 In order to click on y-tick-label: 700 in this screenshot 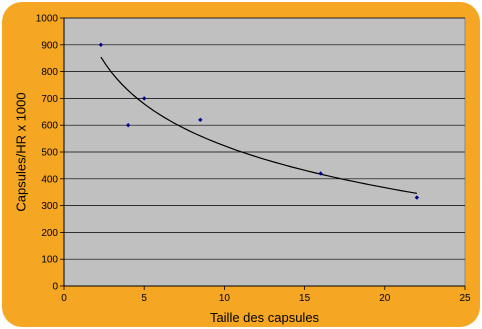, I will do `click(49, 99)`.